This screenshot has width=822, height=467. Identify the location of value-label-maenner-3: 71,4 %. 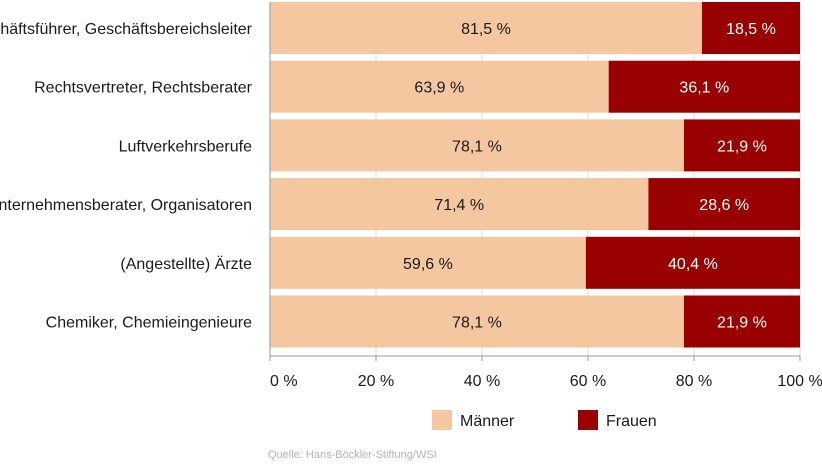
(459, 205).